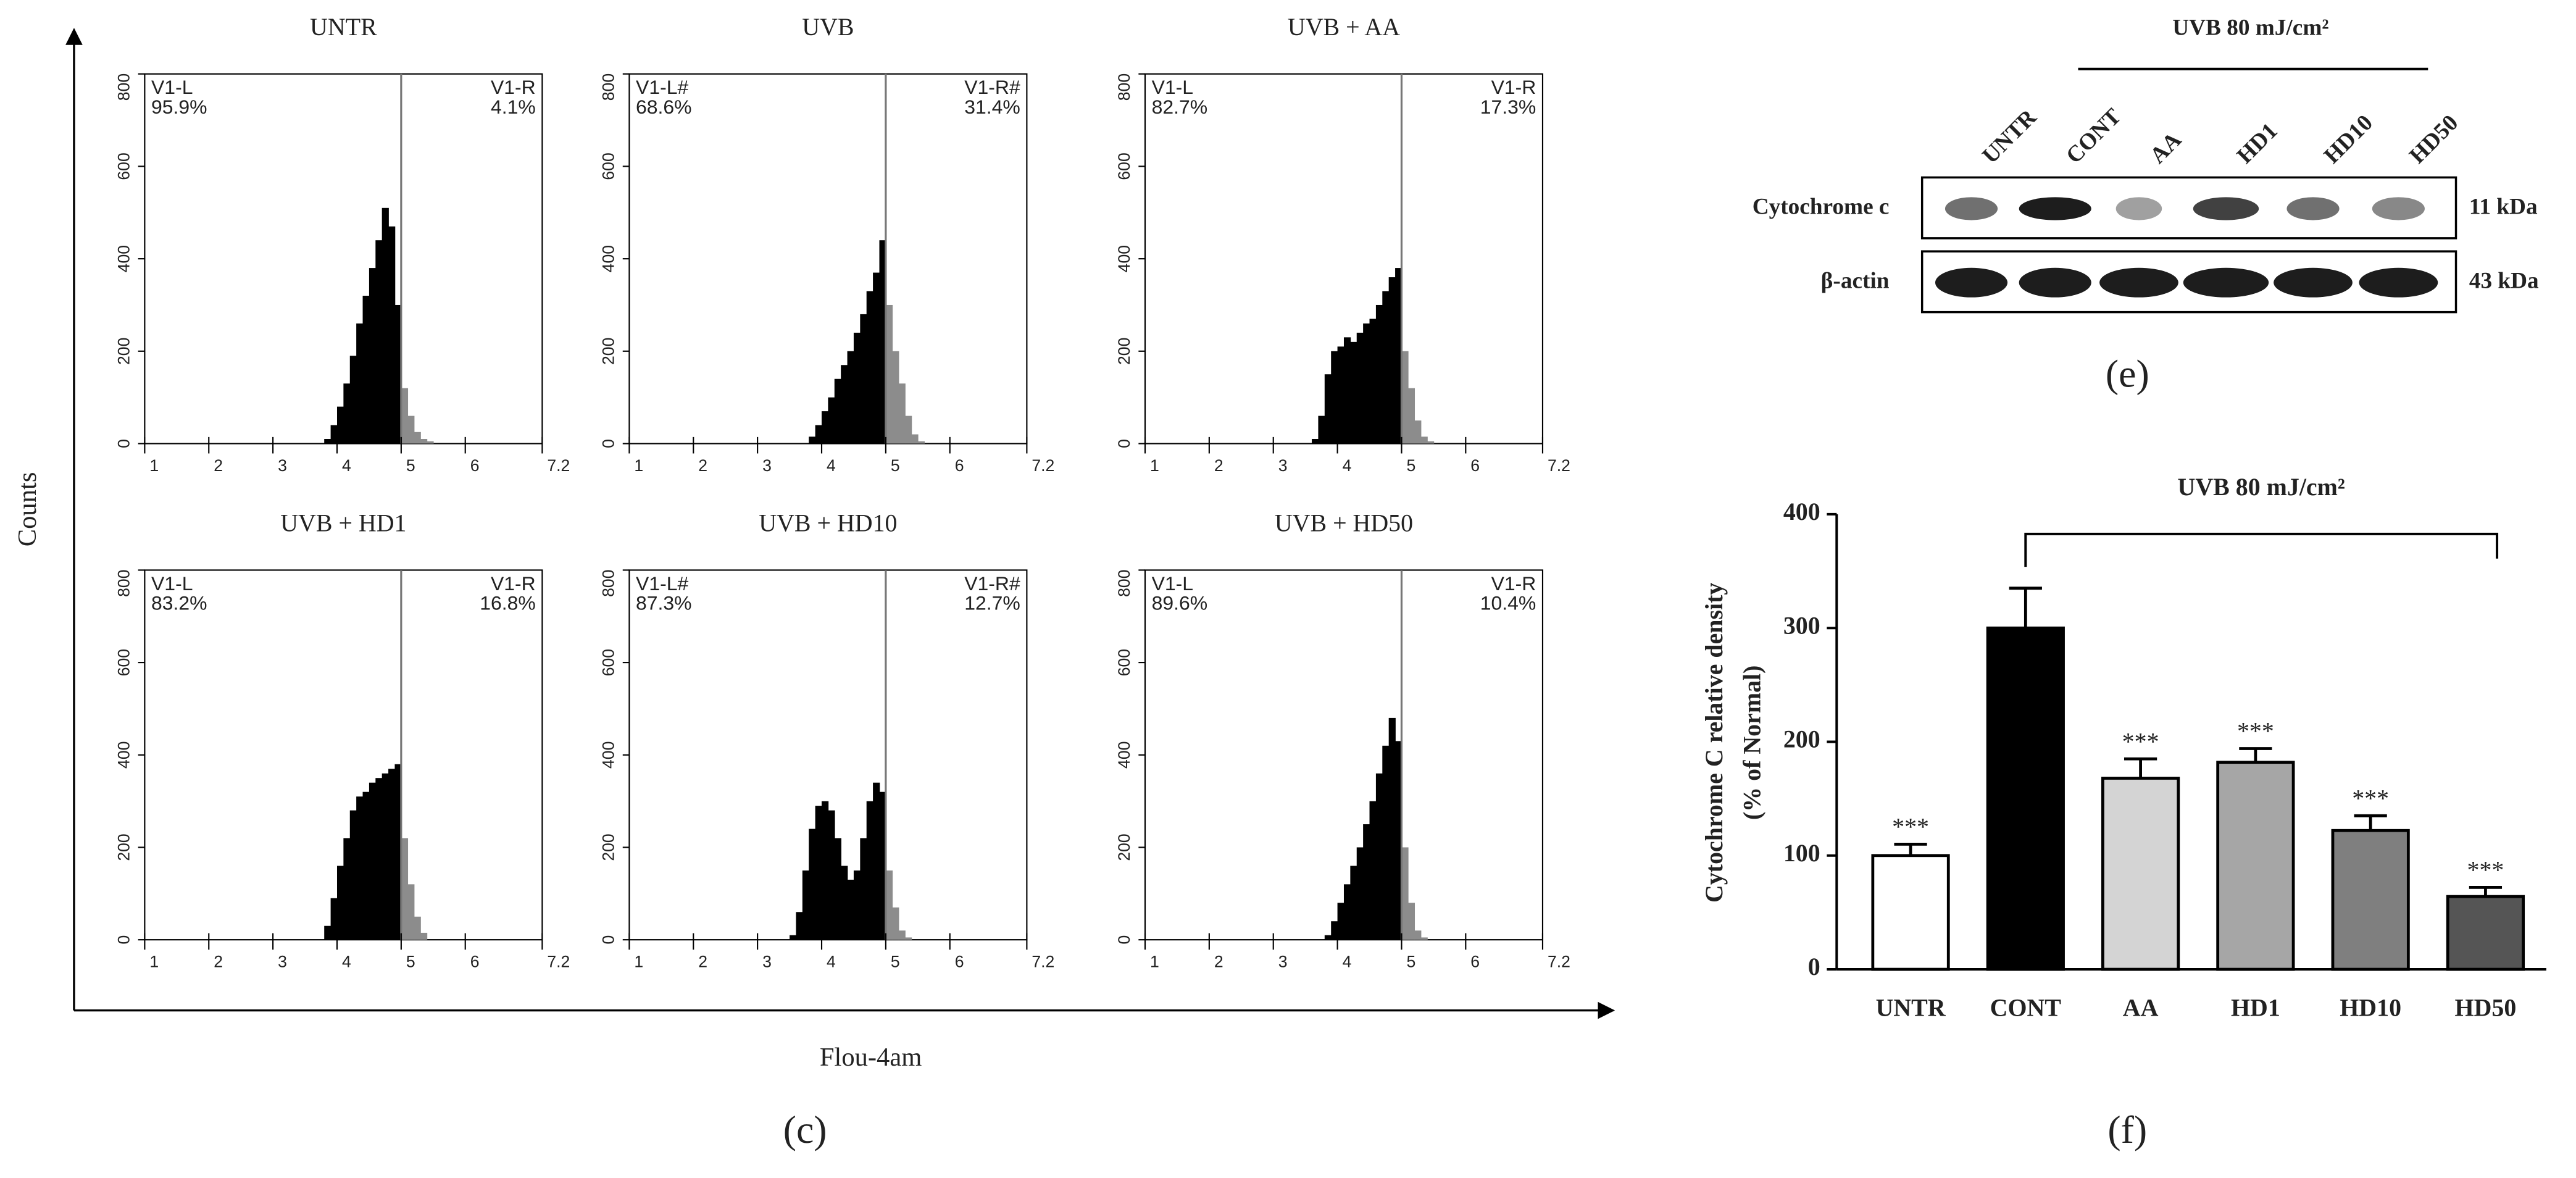  I want to click on lane-label: AA, so click(2165, 148).